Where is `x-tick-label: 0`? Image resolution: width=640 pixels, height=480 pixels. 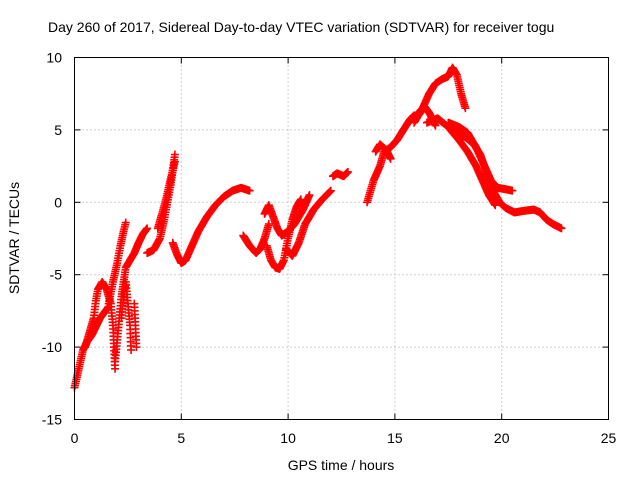 x-tick-label: 0 is located at coordinates (75, 438).